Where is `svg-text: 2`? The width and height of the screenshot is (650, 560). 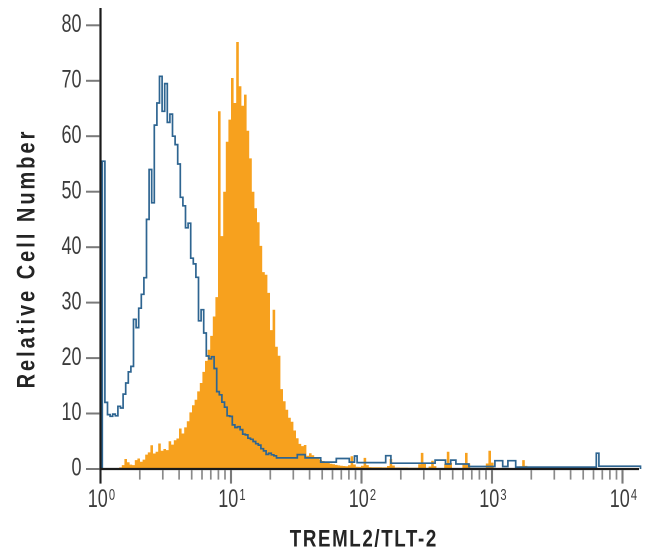 svg-text: 2 is located at coordinates (373, 494).